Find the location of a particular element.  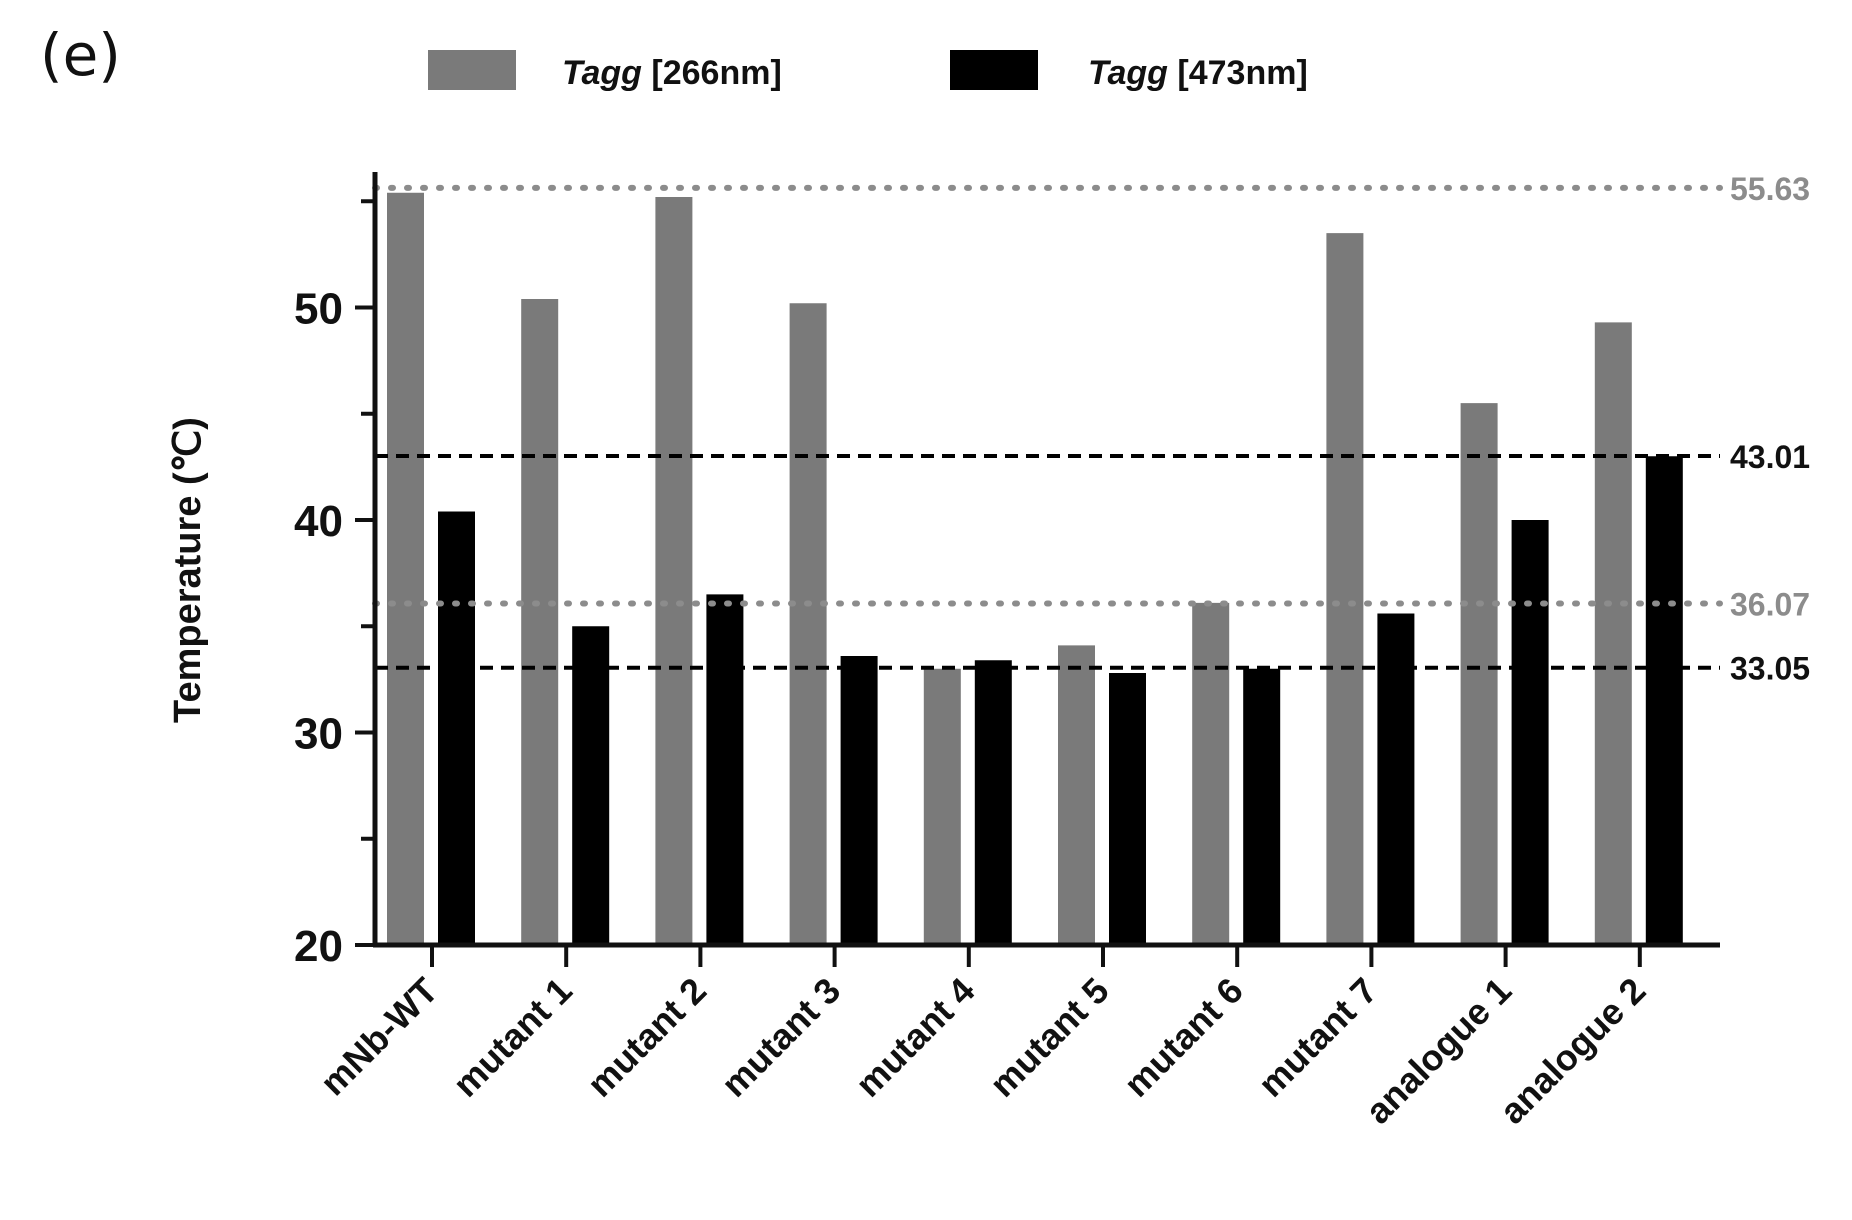

x-tick-label-analogue-2: analogue 2 is located at coordinates (1572, 1051).